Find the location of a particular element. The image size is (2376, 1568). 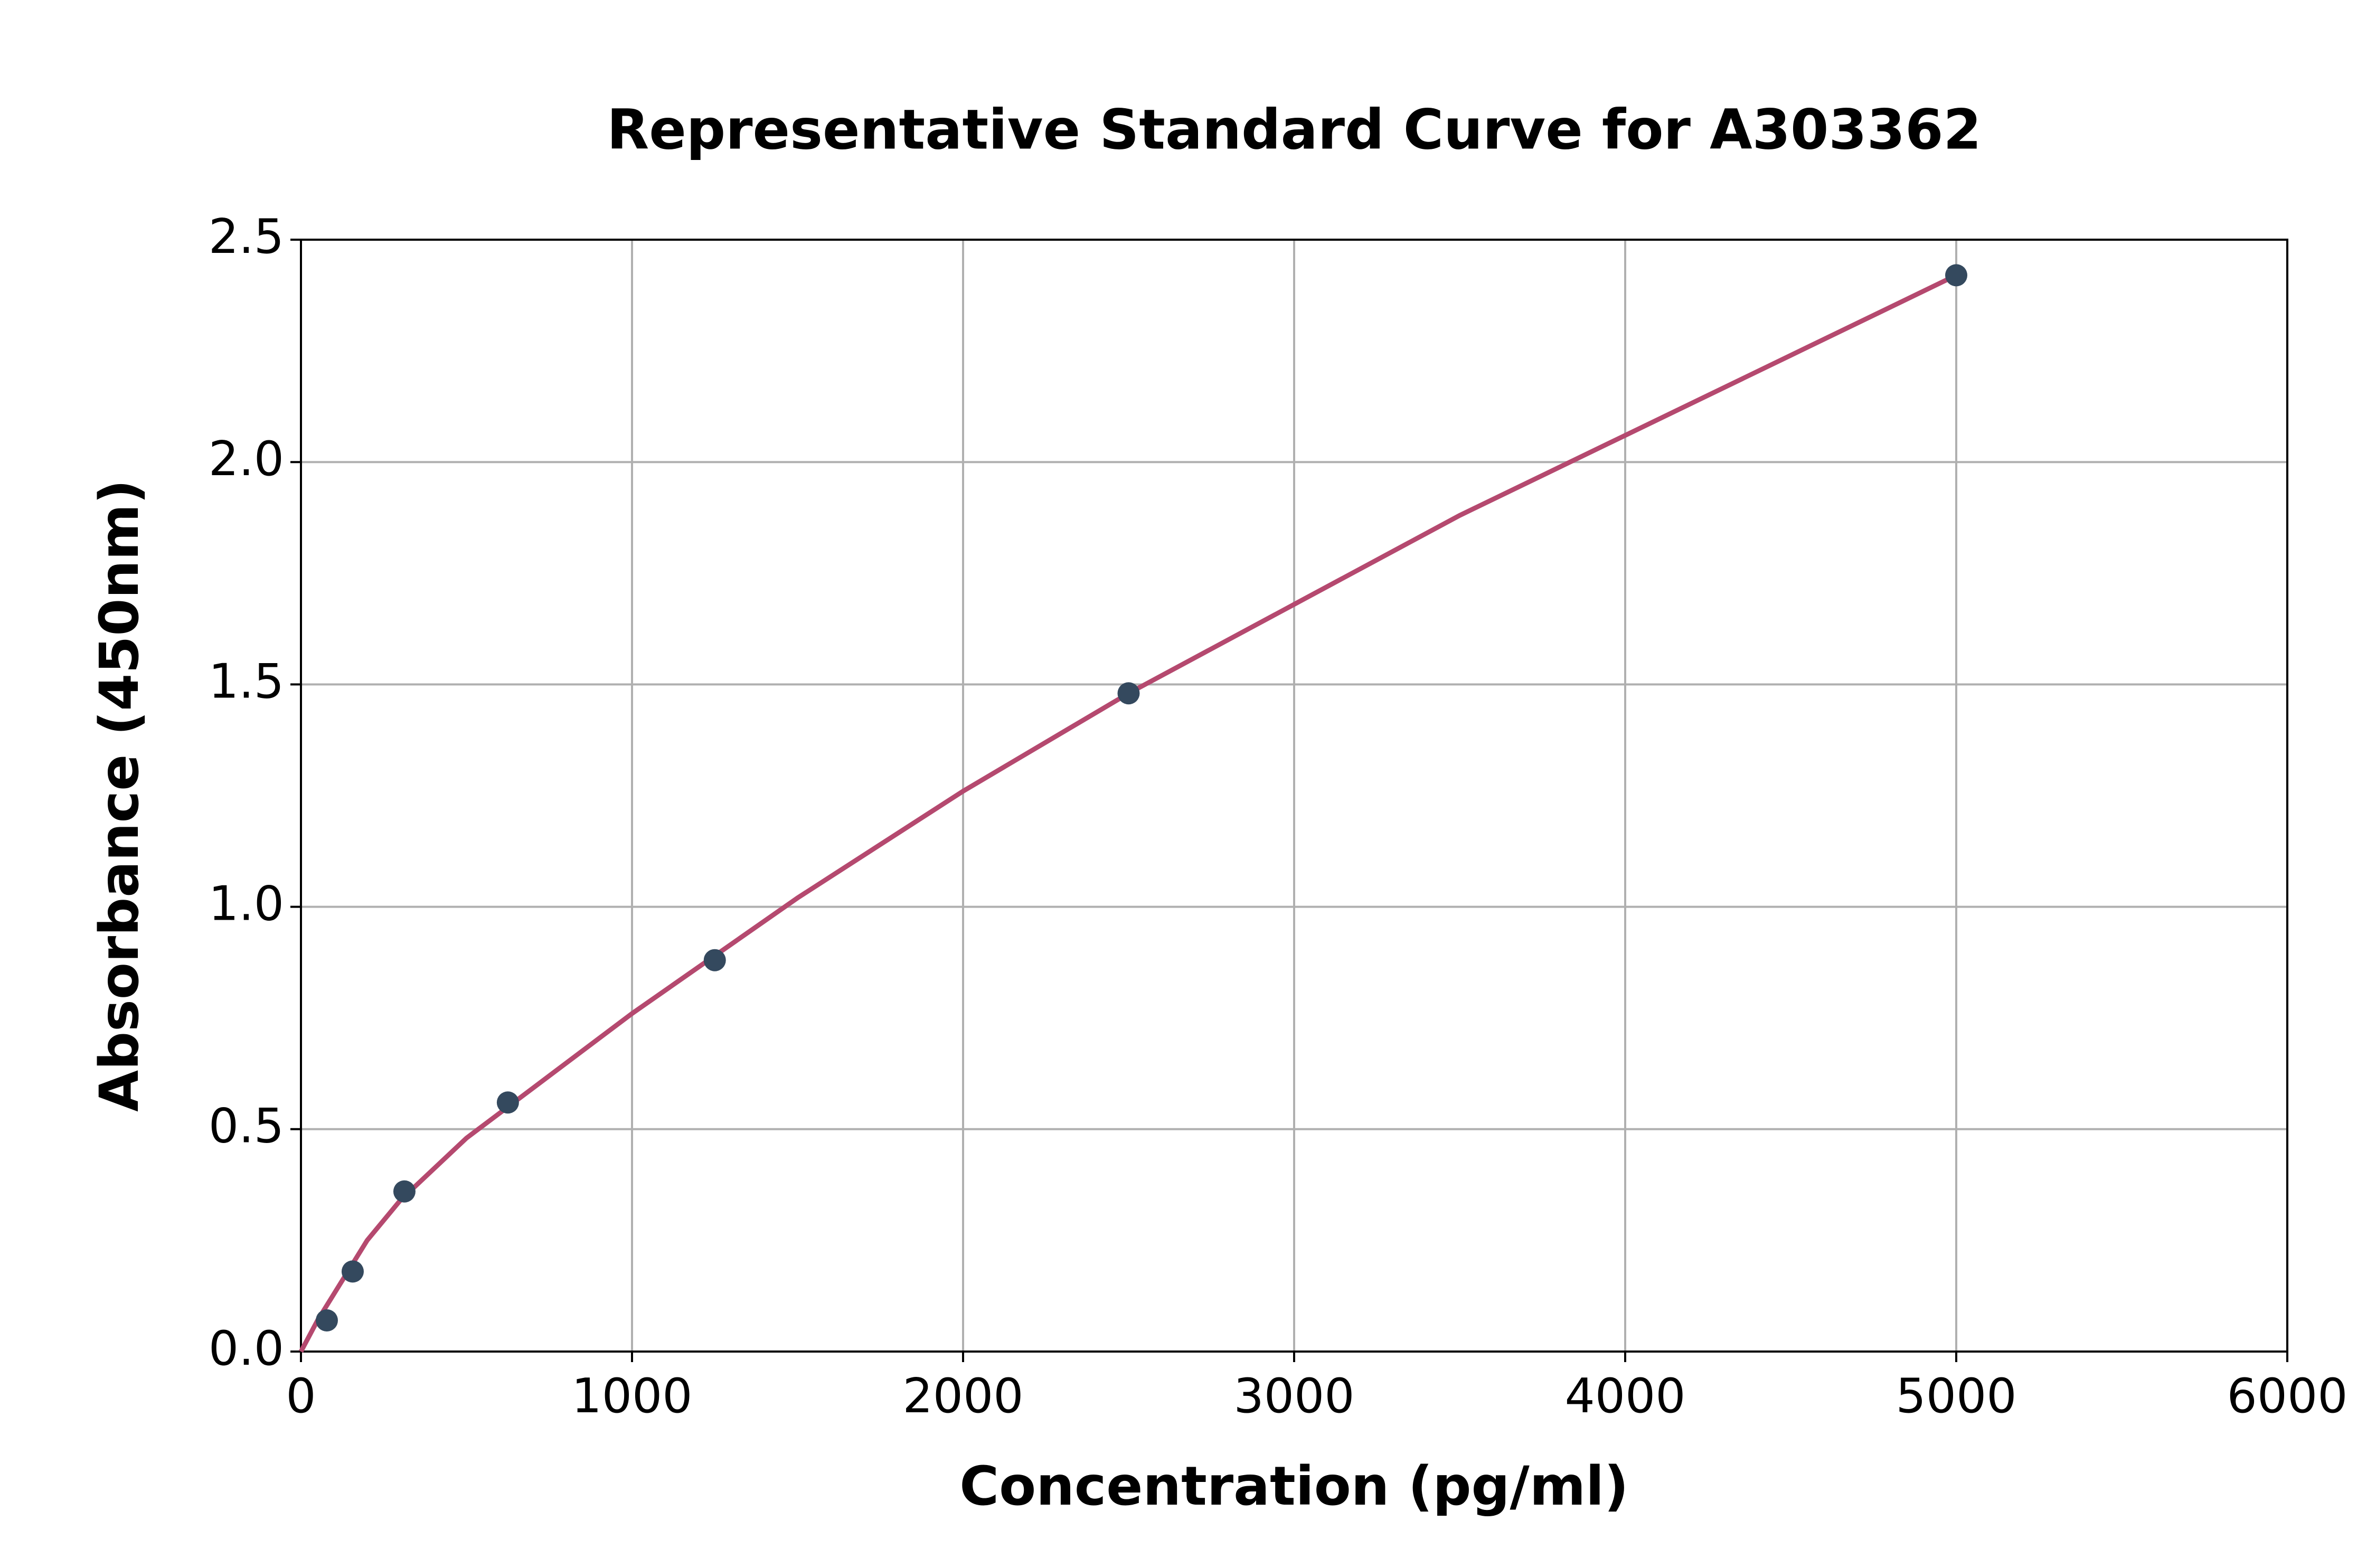

y-tick-label: 2.0 is located at coordinates (247, 459).